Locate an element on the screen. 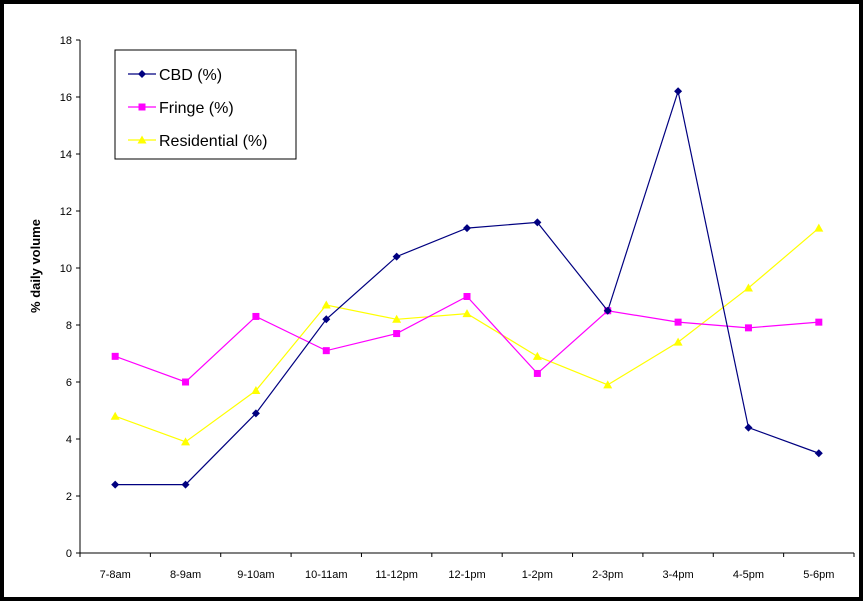  legend-label-fringe: Fringe (%) is located at coordinates (196, 108).